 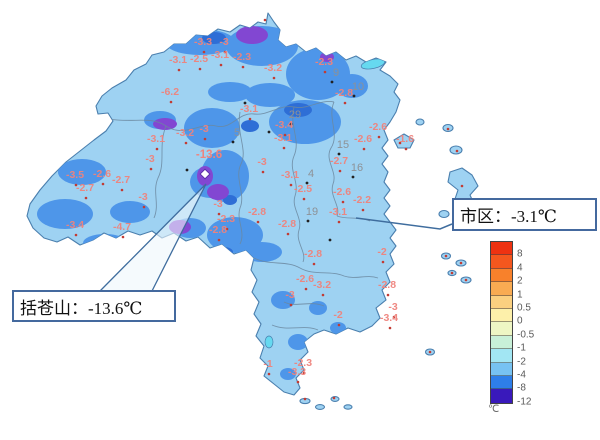 I want to click on station-id-label: 29, so click(x=295, y=115).